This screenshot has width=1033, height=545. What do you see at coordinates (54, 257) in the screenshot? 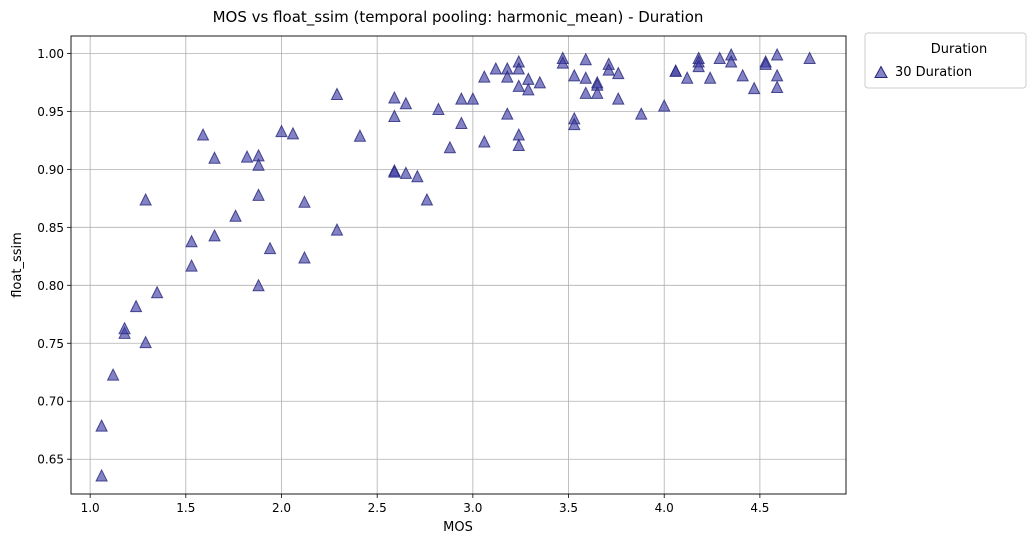
I see `y-axis-ticks: 0.65 0.70 0.75 0.80 0.85 0.90 0.95 1.00` at bounding box center [54, 257].